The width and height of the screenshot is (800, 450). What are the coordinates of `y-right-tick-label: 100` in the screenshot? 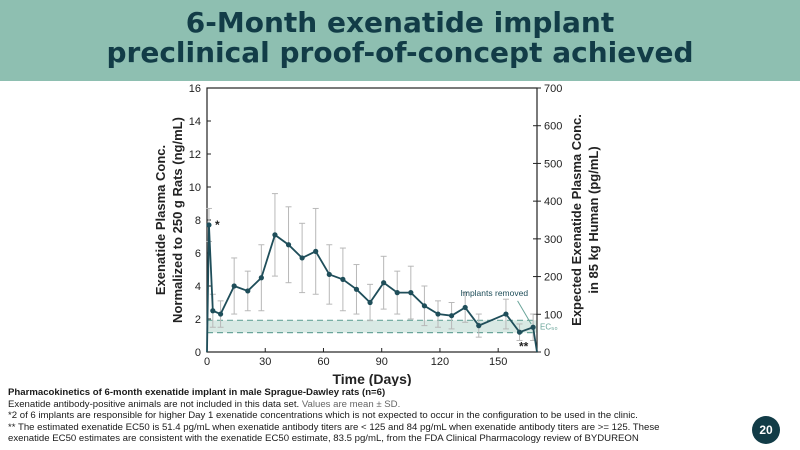 It's located at (553, 315).